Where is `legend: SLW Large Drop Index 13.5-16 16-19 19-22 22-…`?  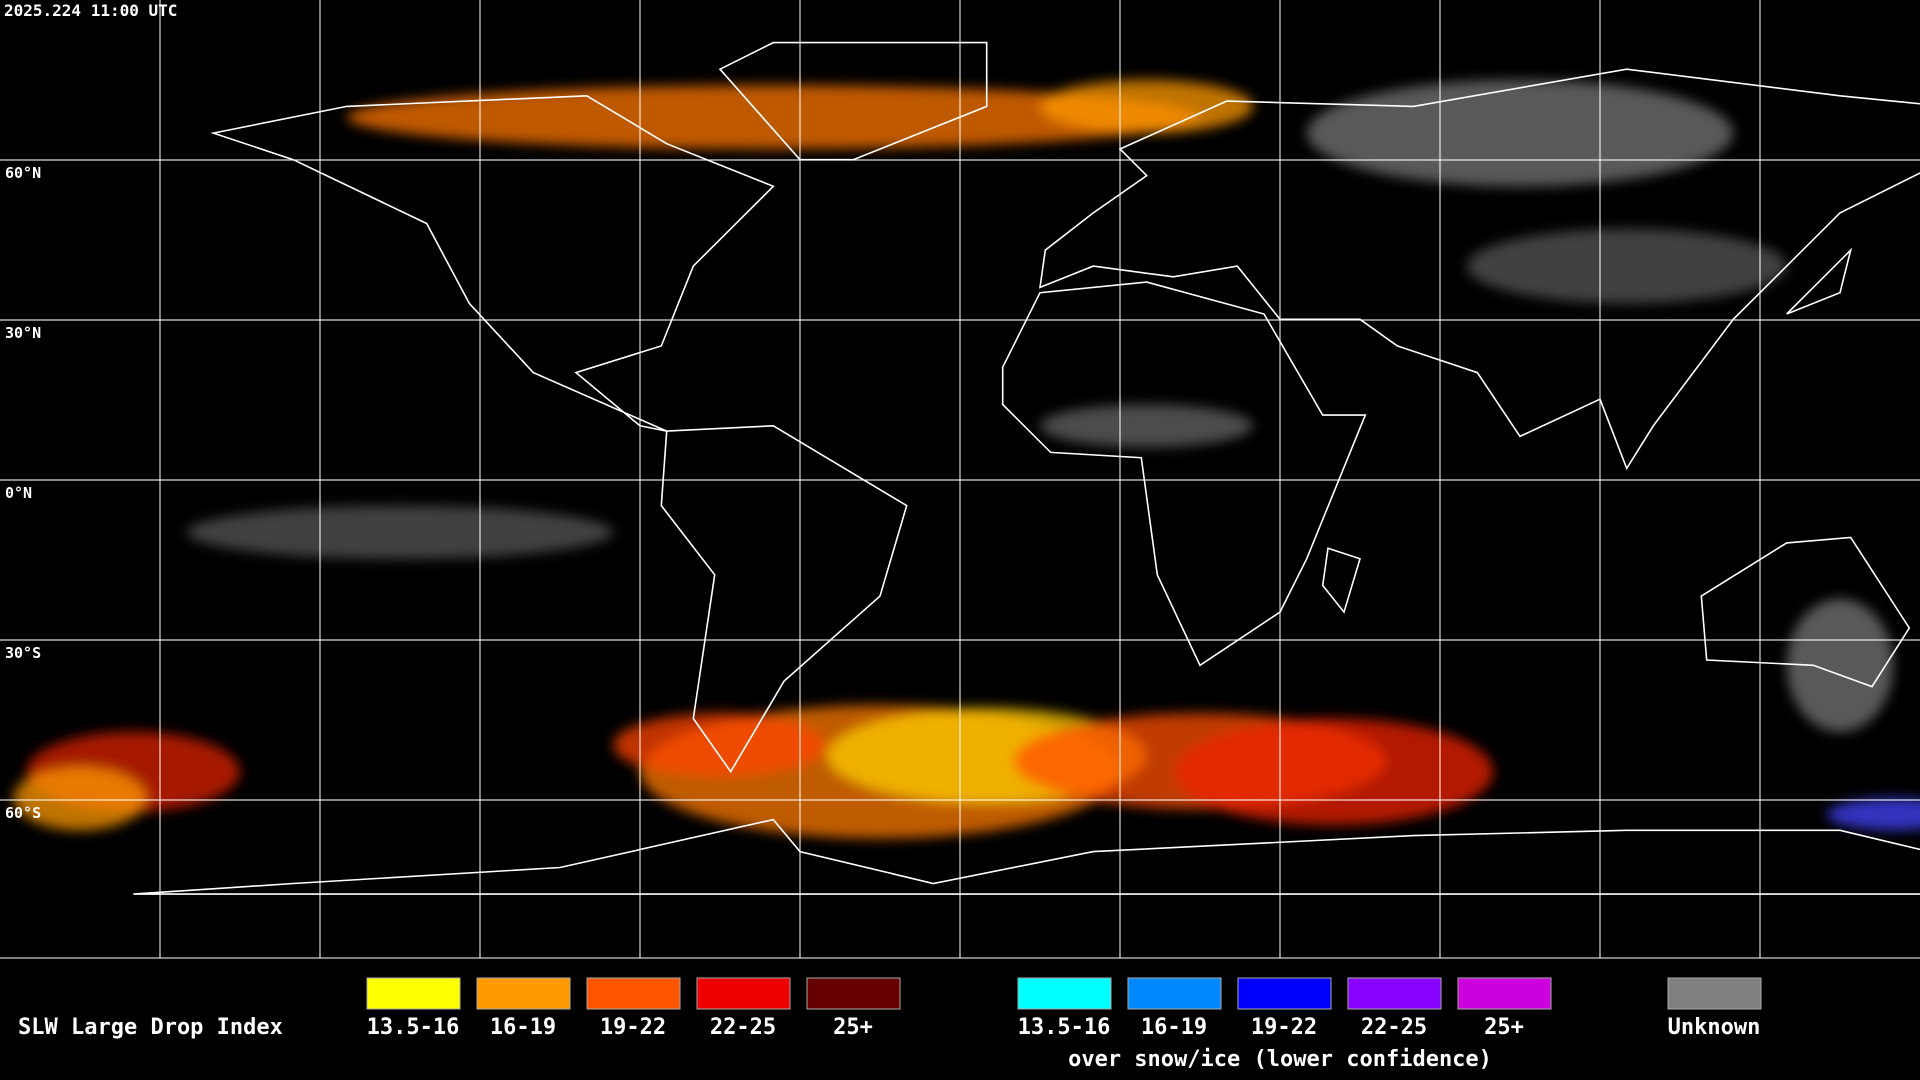
legend: SLW Large Drop Index 13.5-16 16-19 19-22 22-… is located at coordinates (890, 1024).